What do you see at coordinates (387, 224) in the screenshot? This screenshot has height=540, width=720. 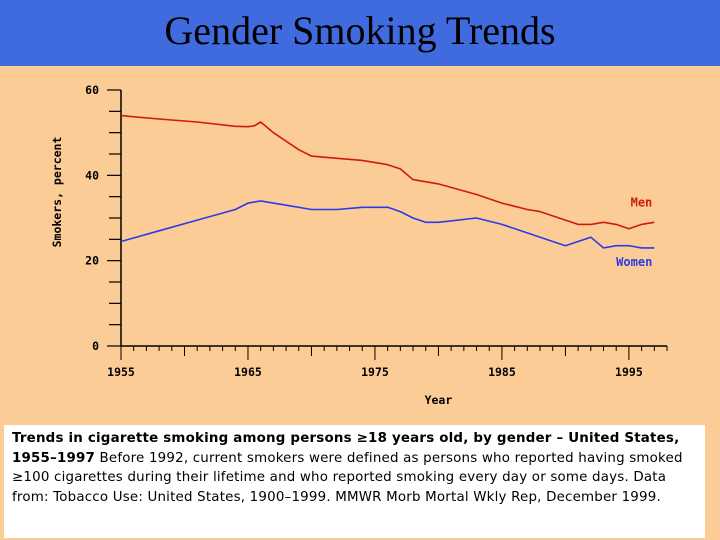 I see `series-line-women` at bounding box center [387, 224].